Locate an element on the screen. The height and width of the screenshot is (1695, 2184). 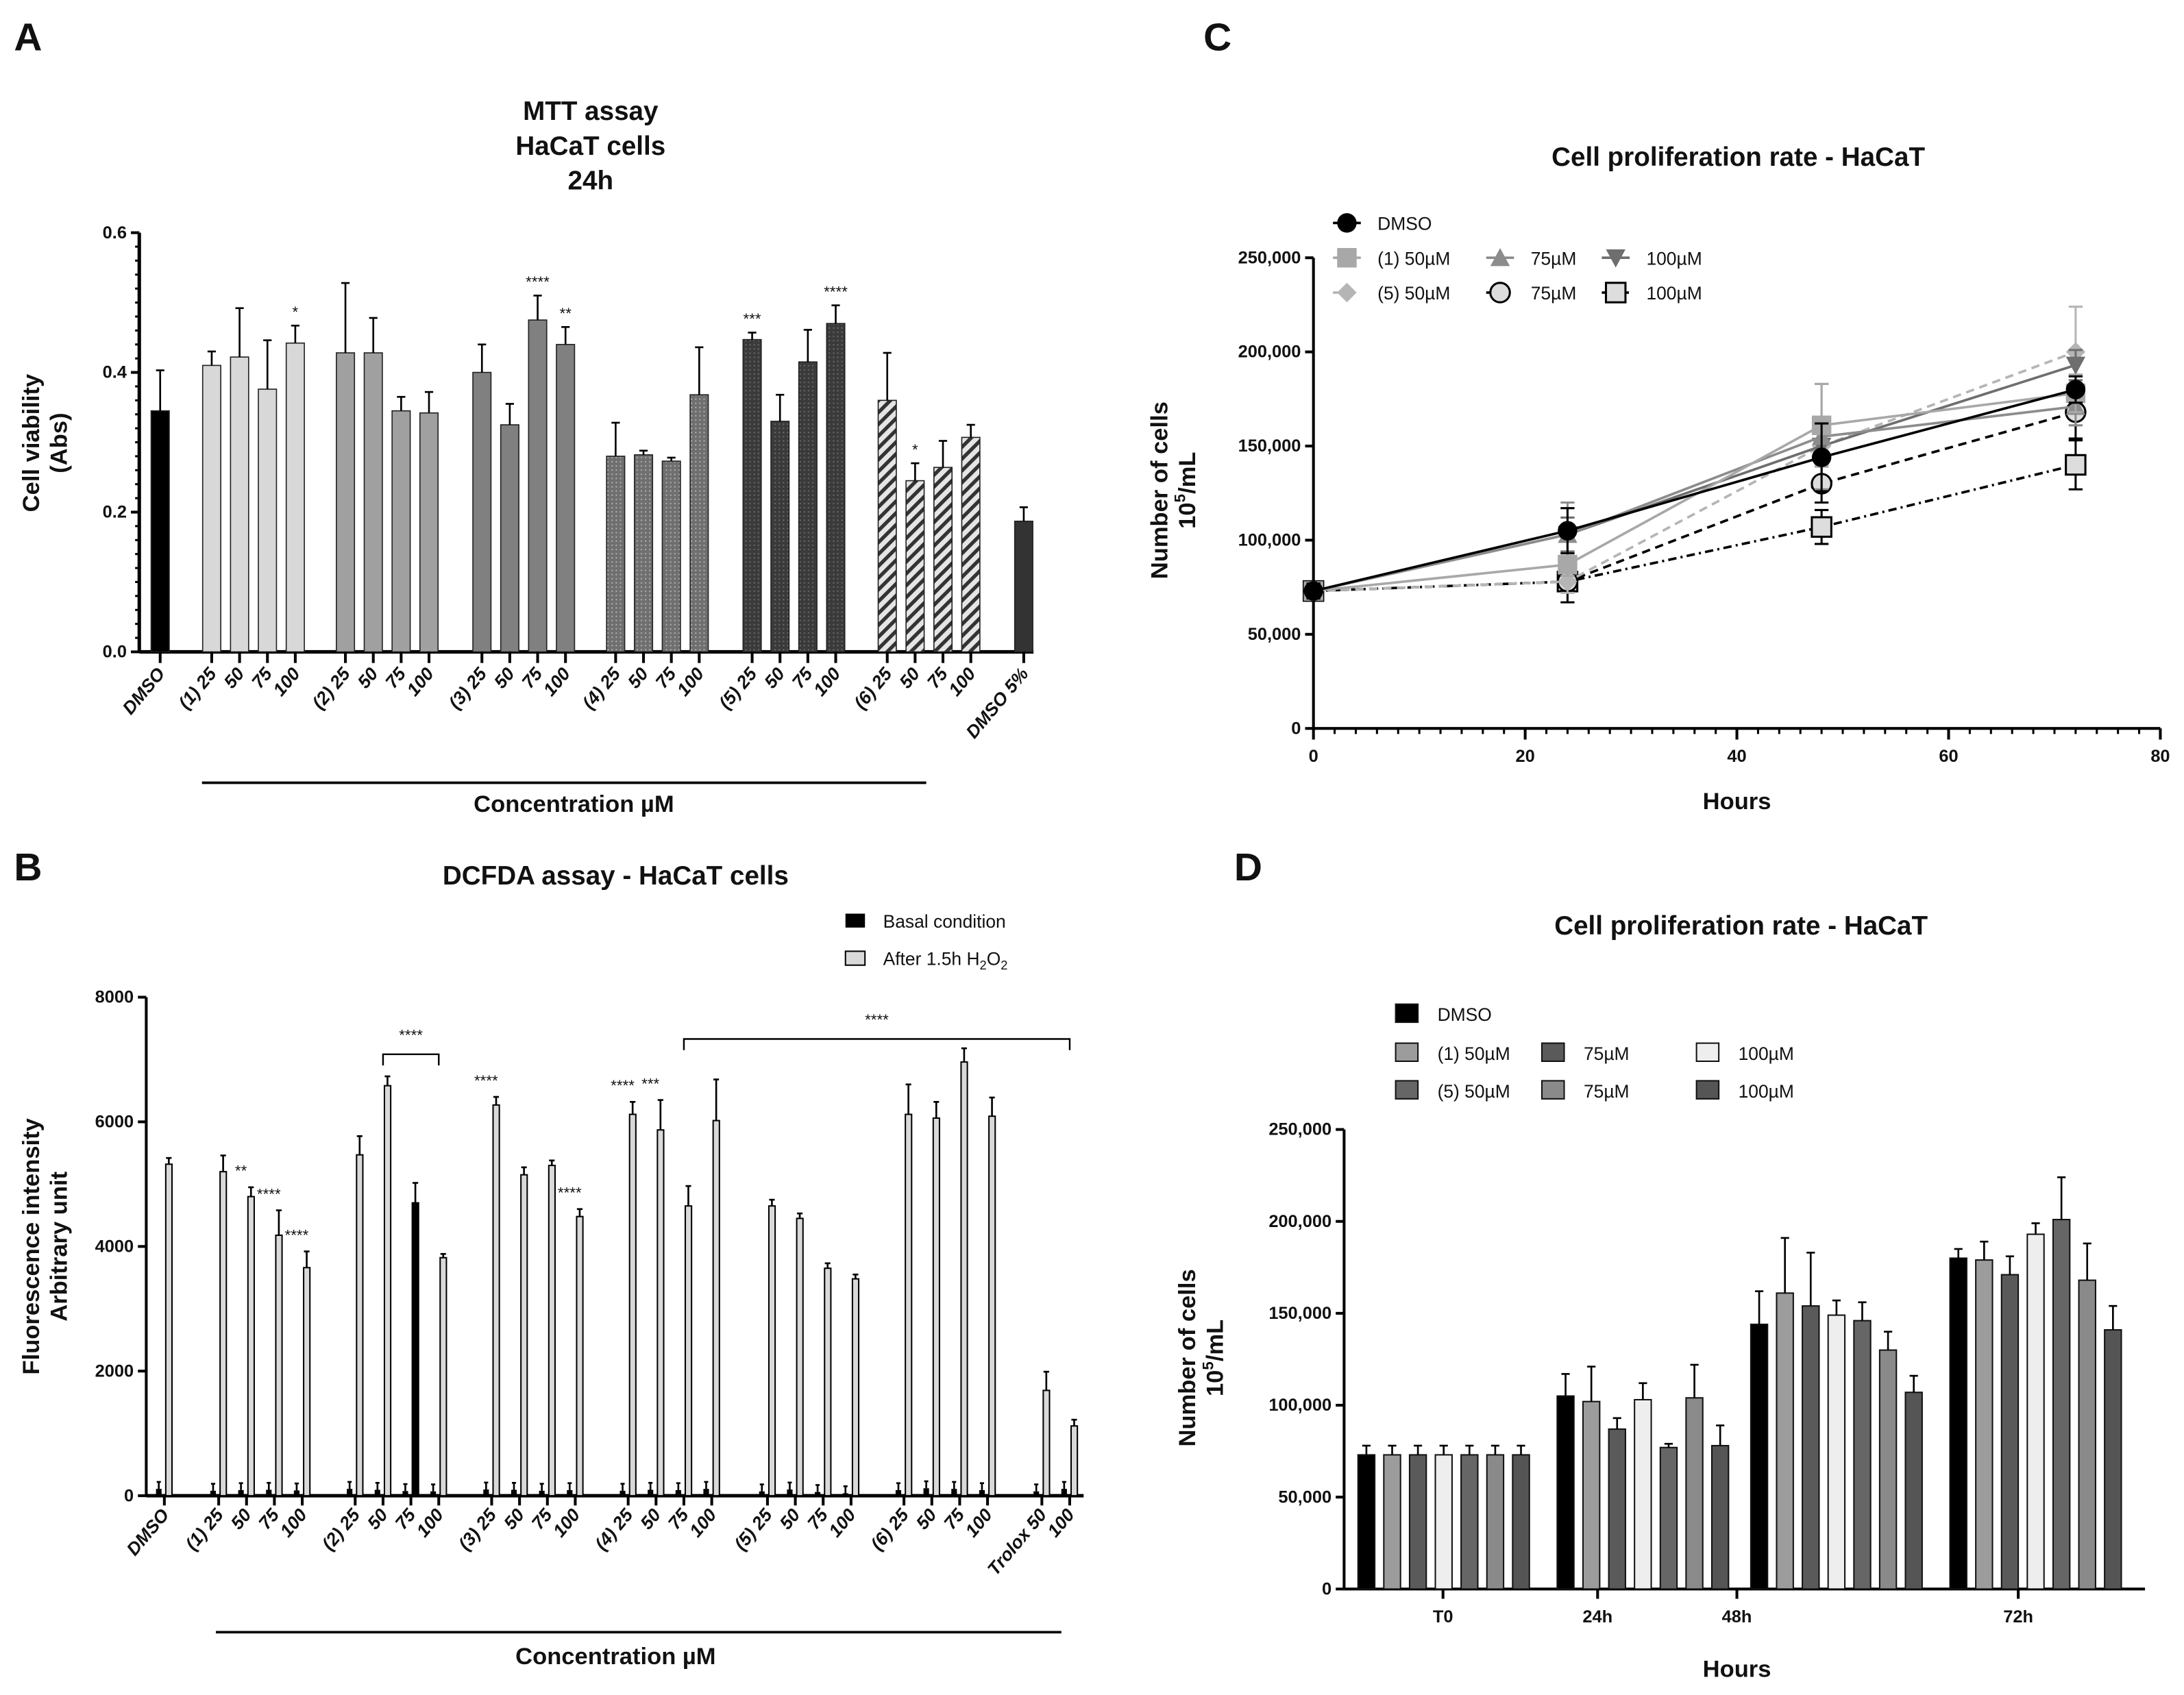
x-tick-label: (4) 25 is located at coordinates (601, 688).